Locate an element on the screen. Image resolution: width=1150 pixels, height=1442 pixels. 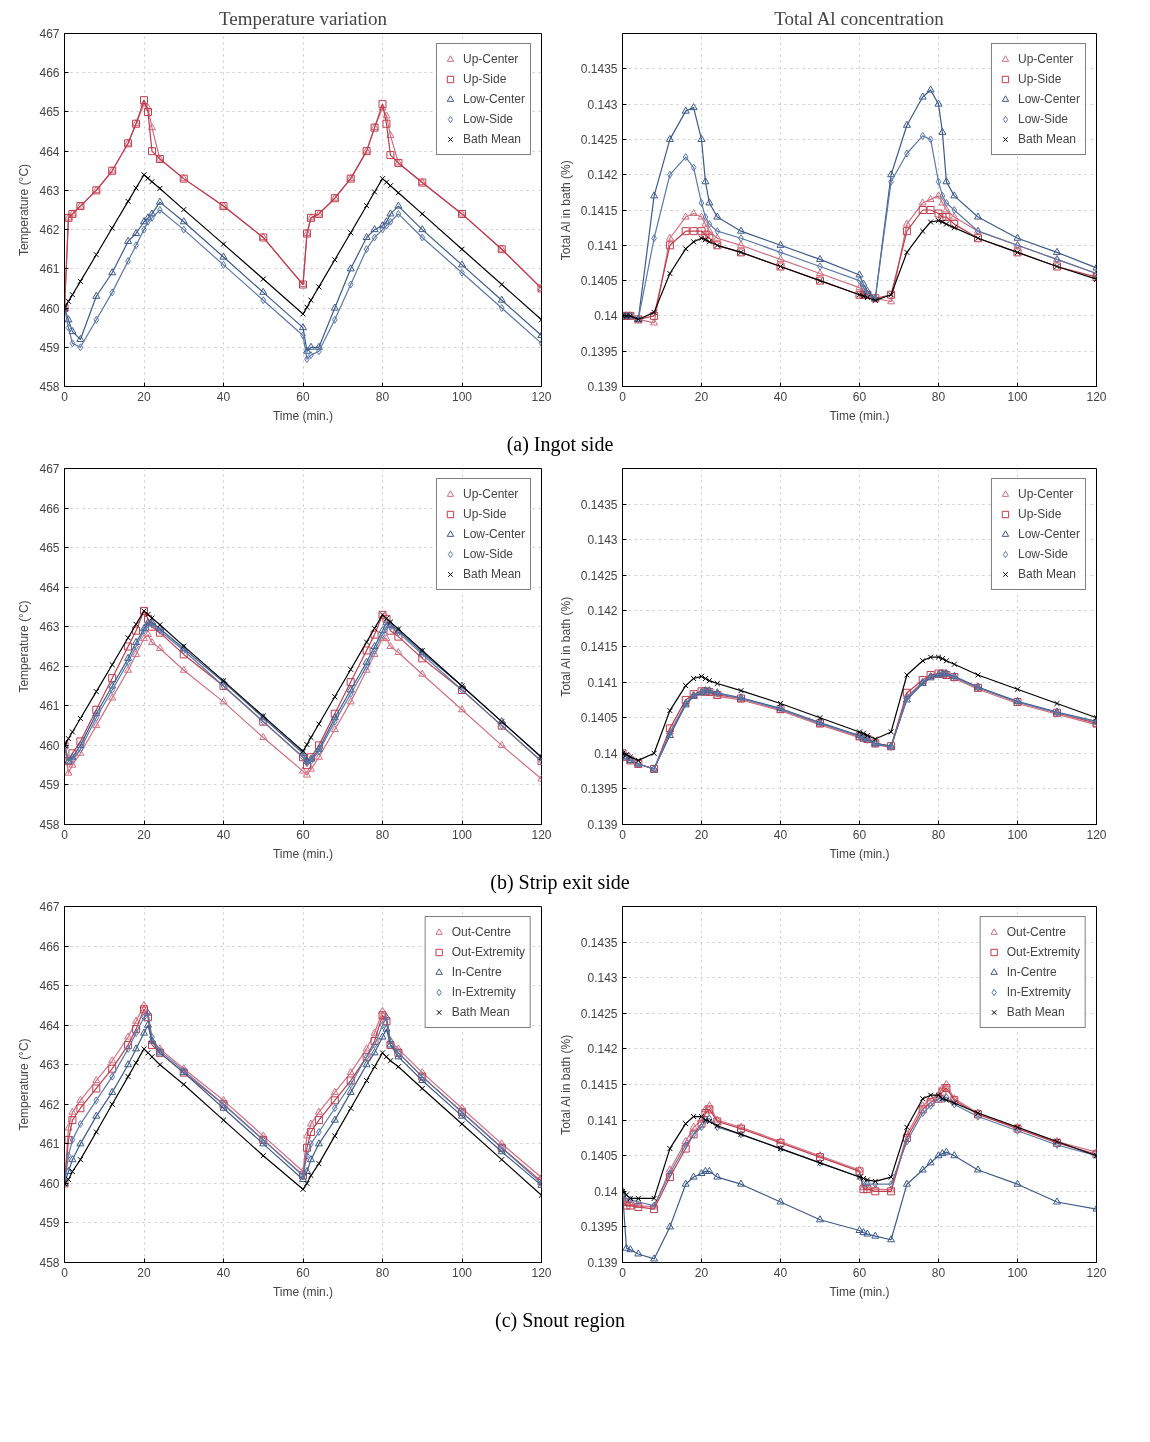
text: (b) Strip exit side is located at coordinates (560, 883).